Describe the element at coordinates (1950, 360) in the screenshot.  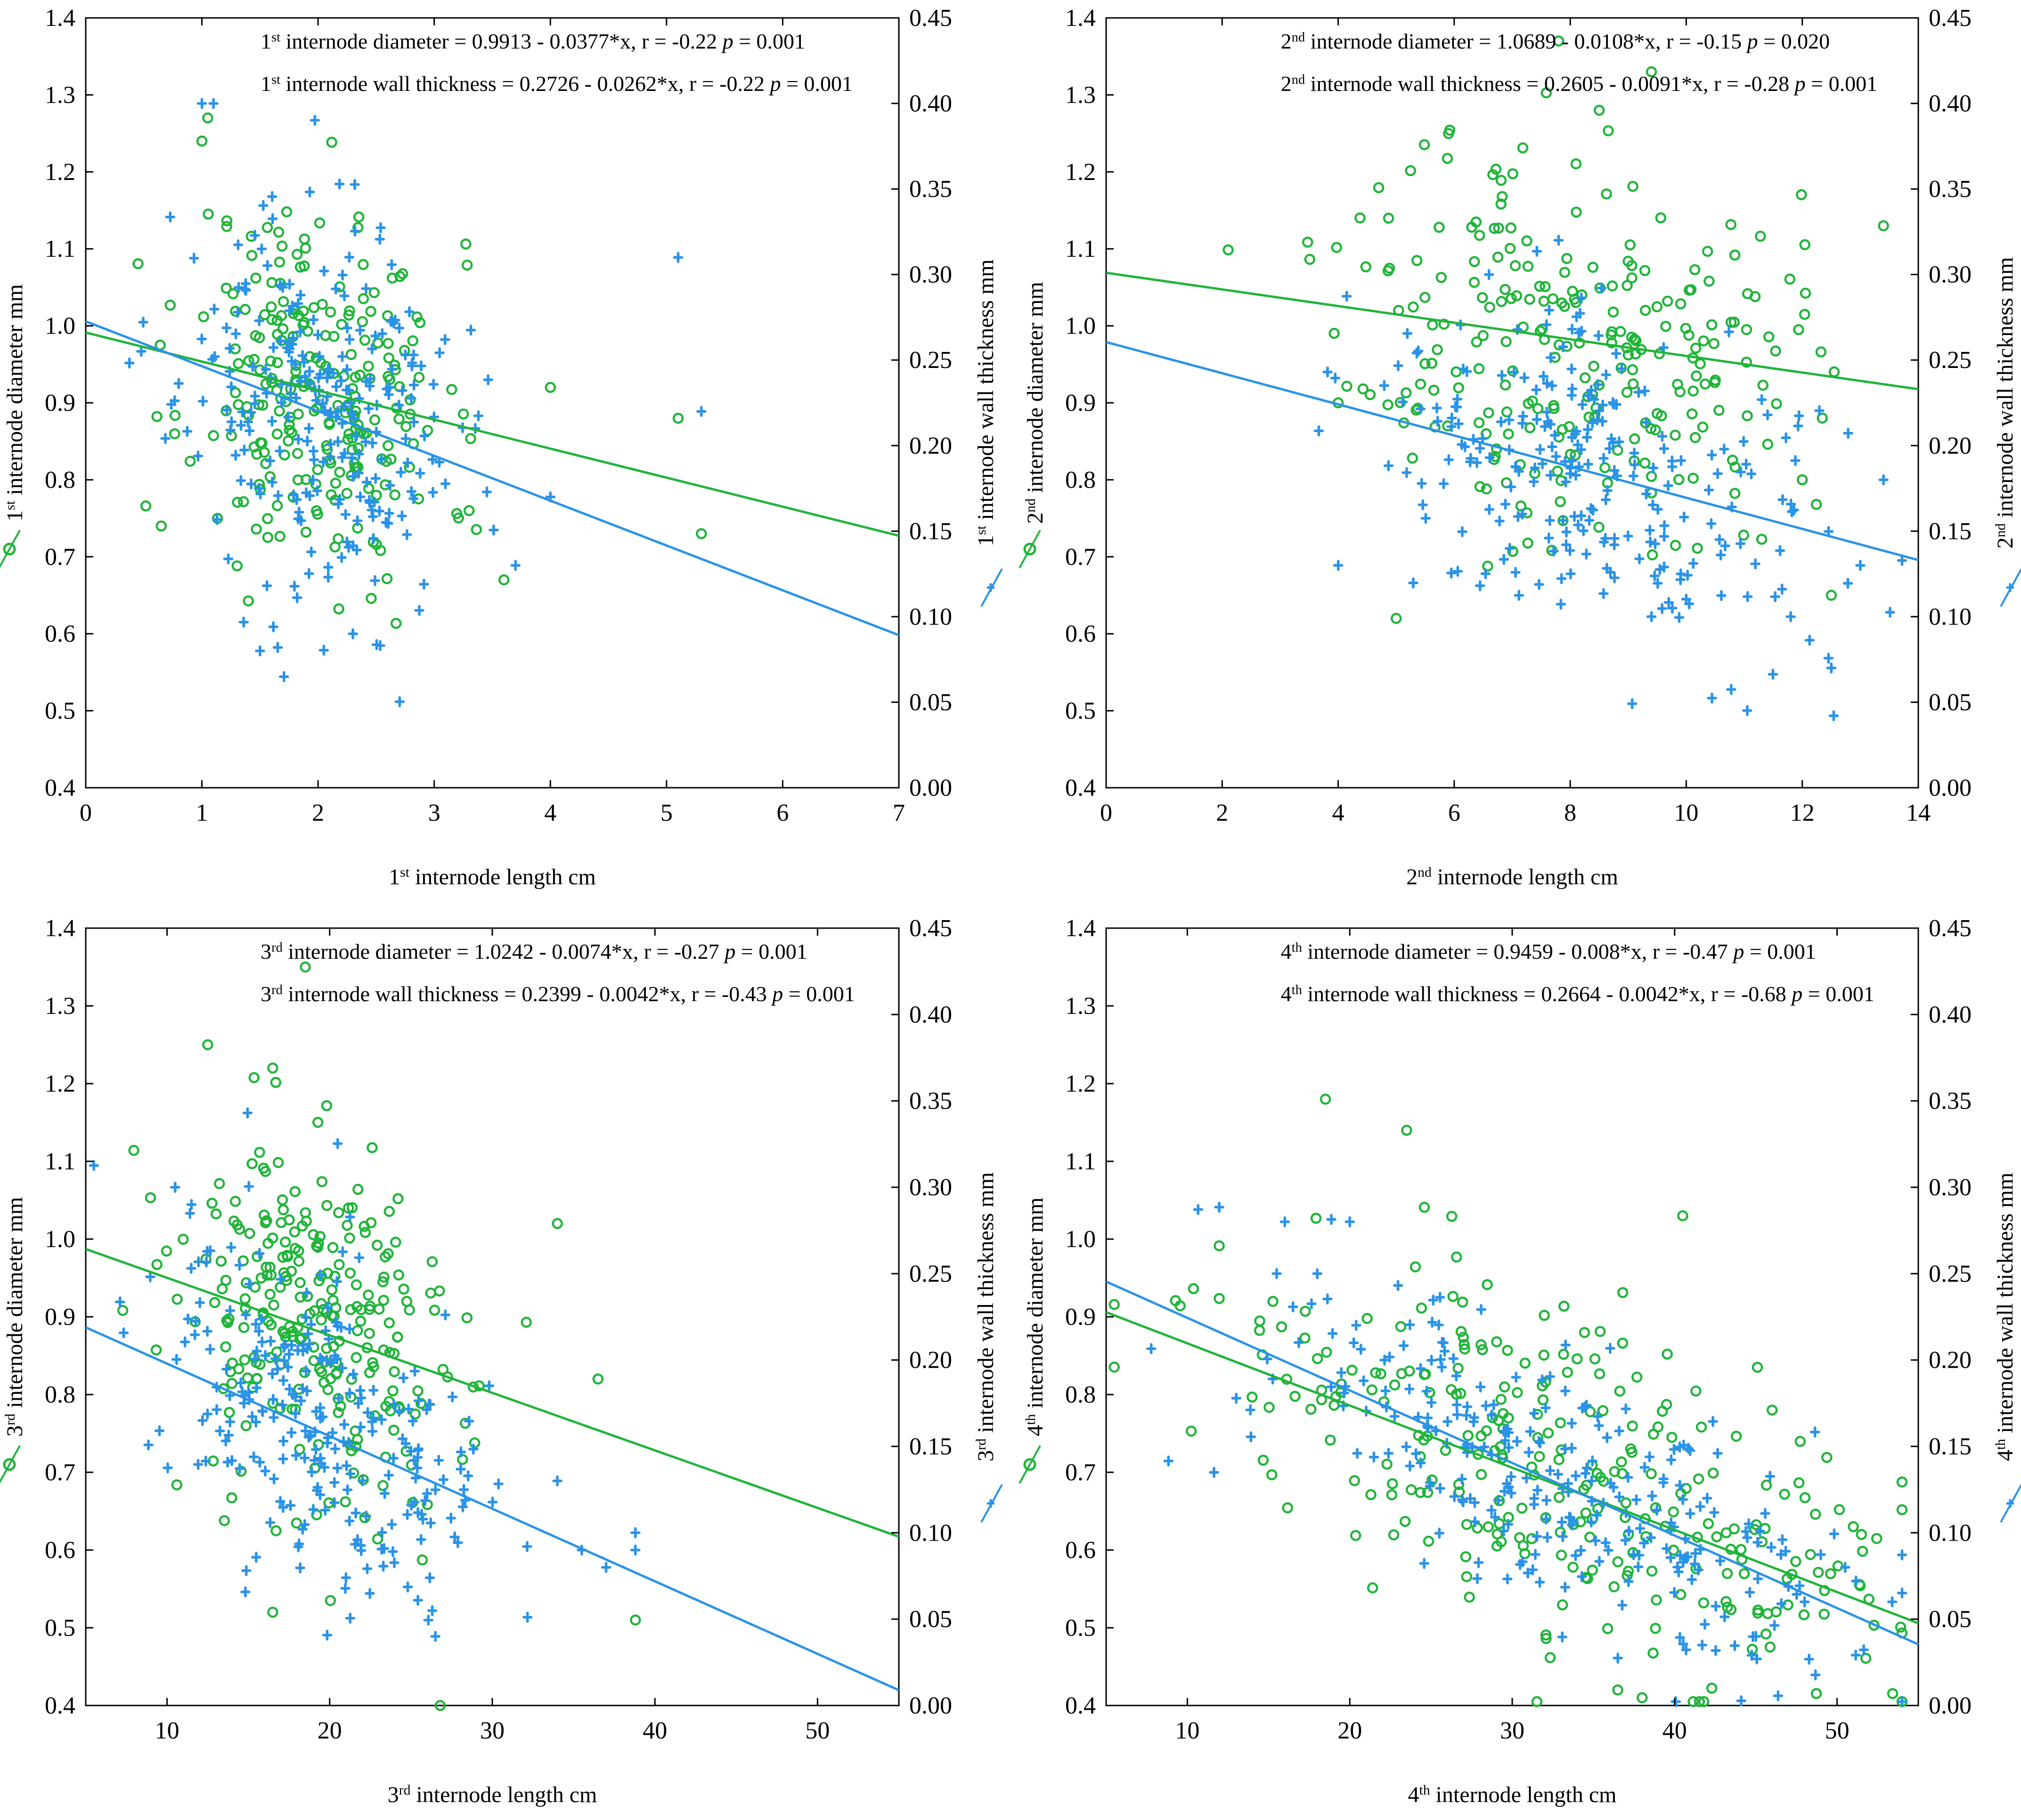
I see `y-right-tick-label: 0.25` at that location.